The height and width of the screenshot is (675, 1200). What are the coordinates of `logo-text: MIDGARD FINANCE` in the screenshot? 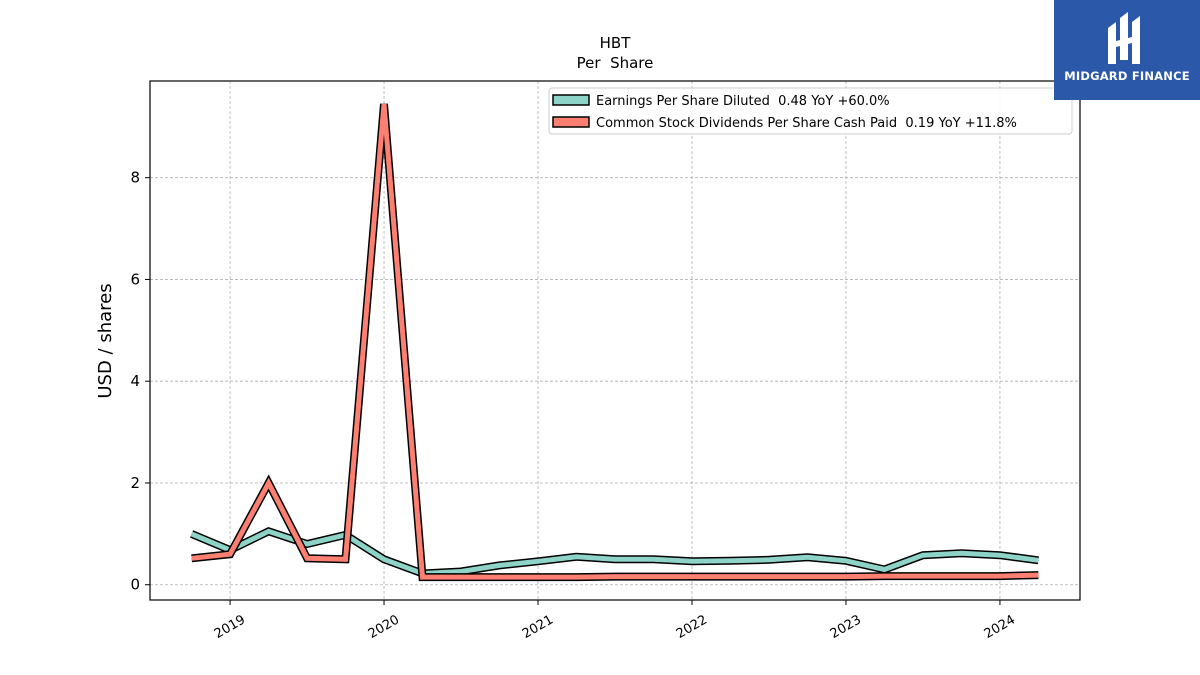 It's located at (1127, 76).